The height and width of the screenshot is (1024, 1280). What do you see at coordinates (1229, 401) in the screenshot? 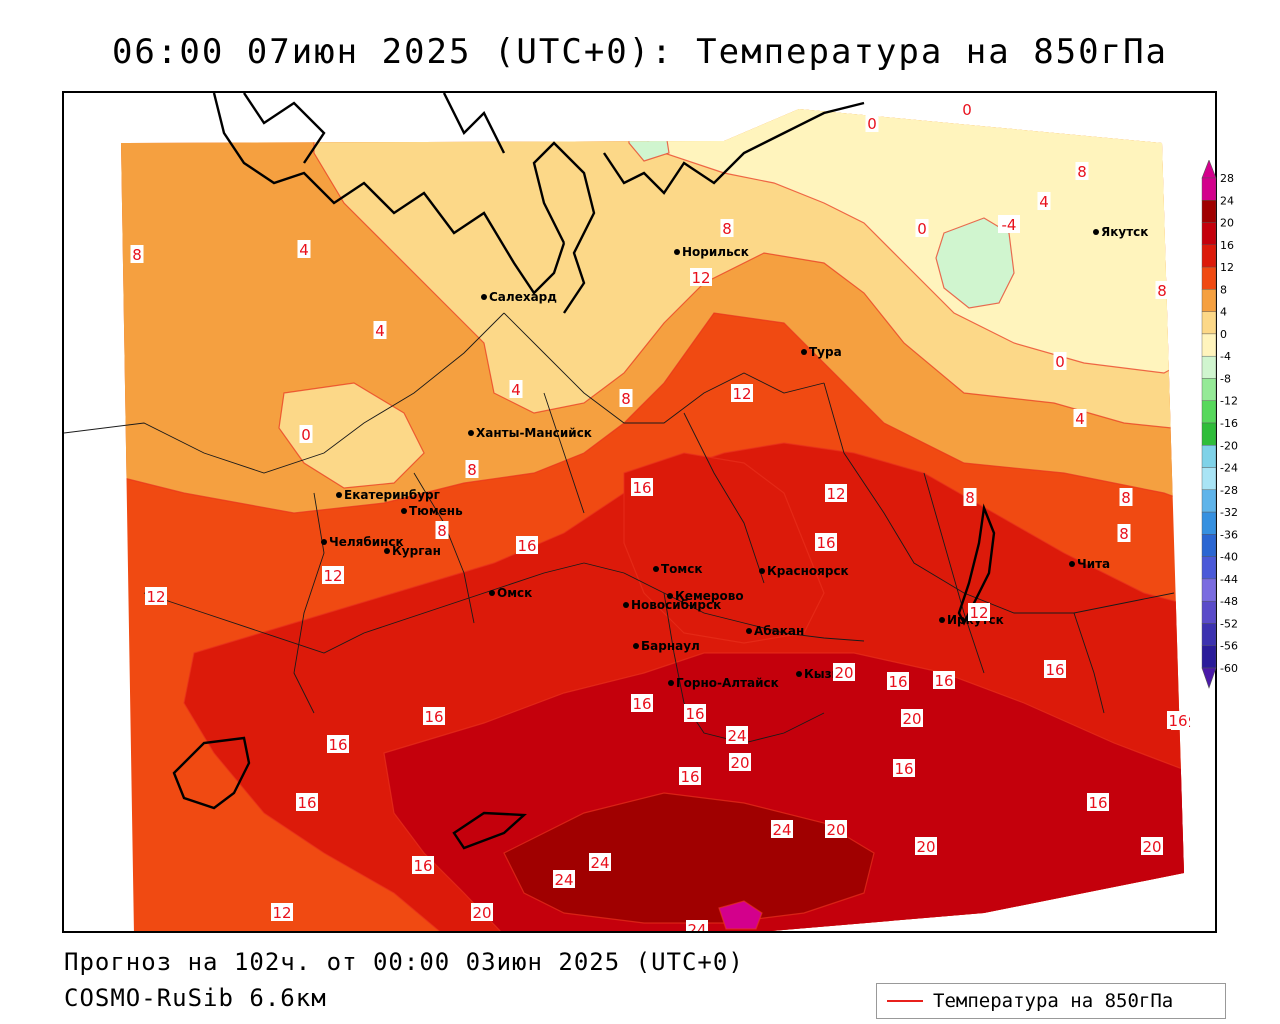
I see `colorbar-tick-label: -12` at bounding box center [1229, 401].